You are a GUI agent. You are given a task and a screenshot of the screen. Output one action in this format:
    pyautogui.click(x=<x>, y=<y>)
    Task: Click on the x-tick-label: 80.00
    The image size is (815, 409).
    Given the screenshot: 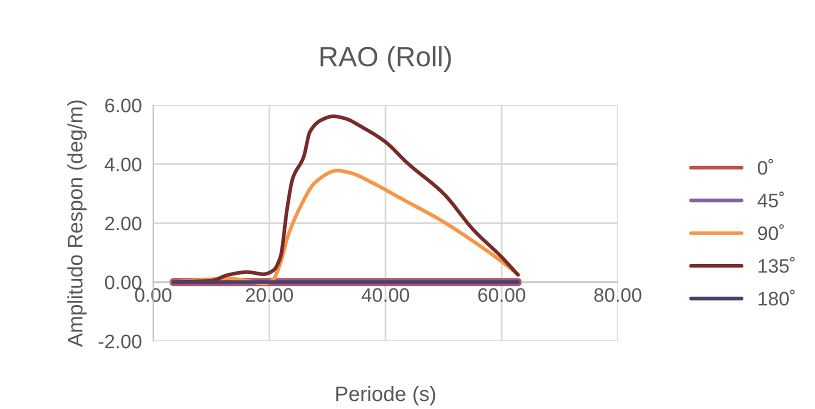 What is the action you would take?
    pyautogui.click(x=618, y=295)
    